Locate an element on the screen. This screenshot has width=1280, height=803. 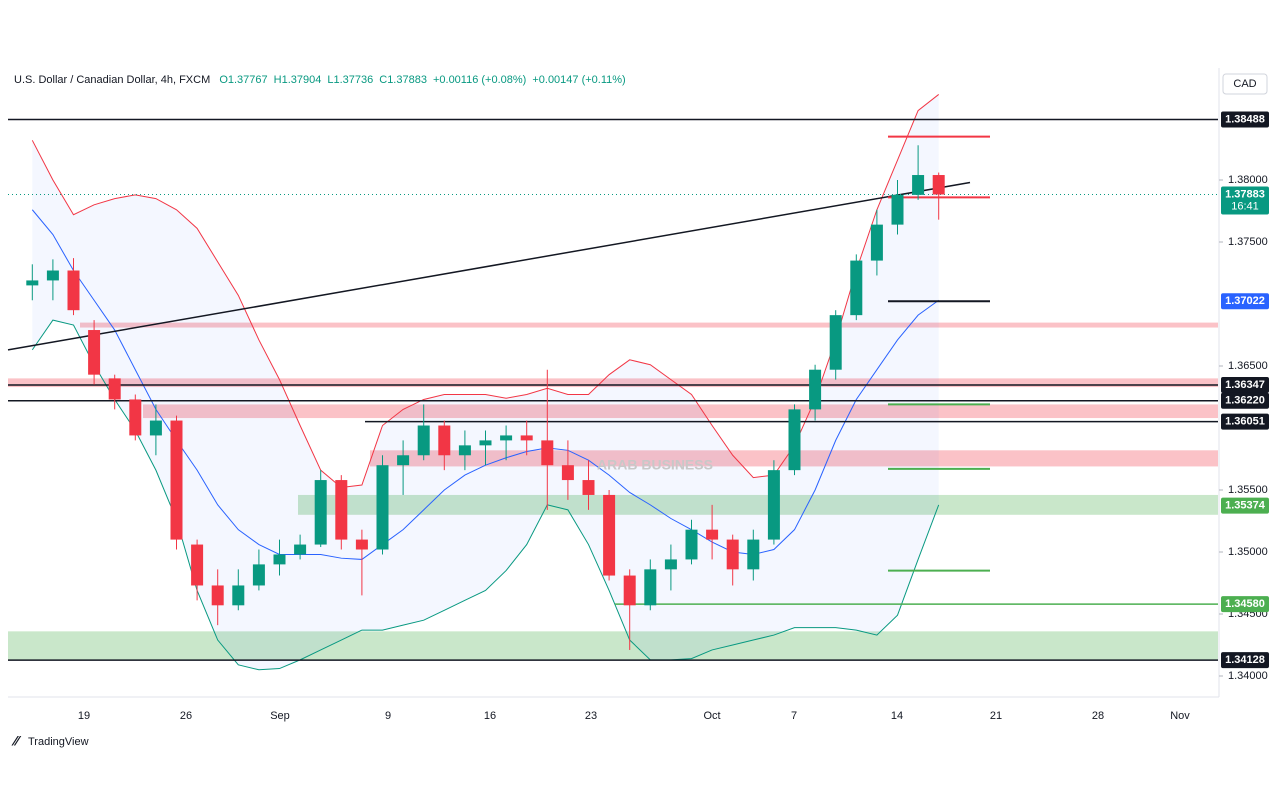
x-tick-label: 7 is located at coordinates (794, 716).